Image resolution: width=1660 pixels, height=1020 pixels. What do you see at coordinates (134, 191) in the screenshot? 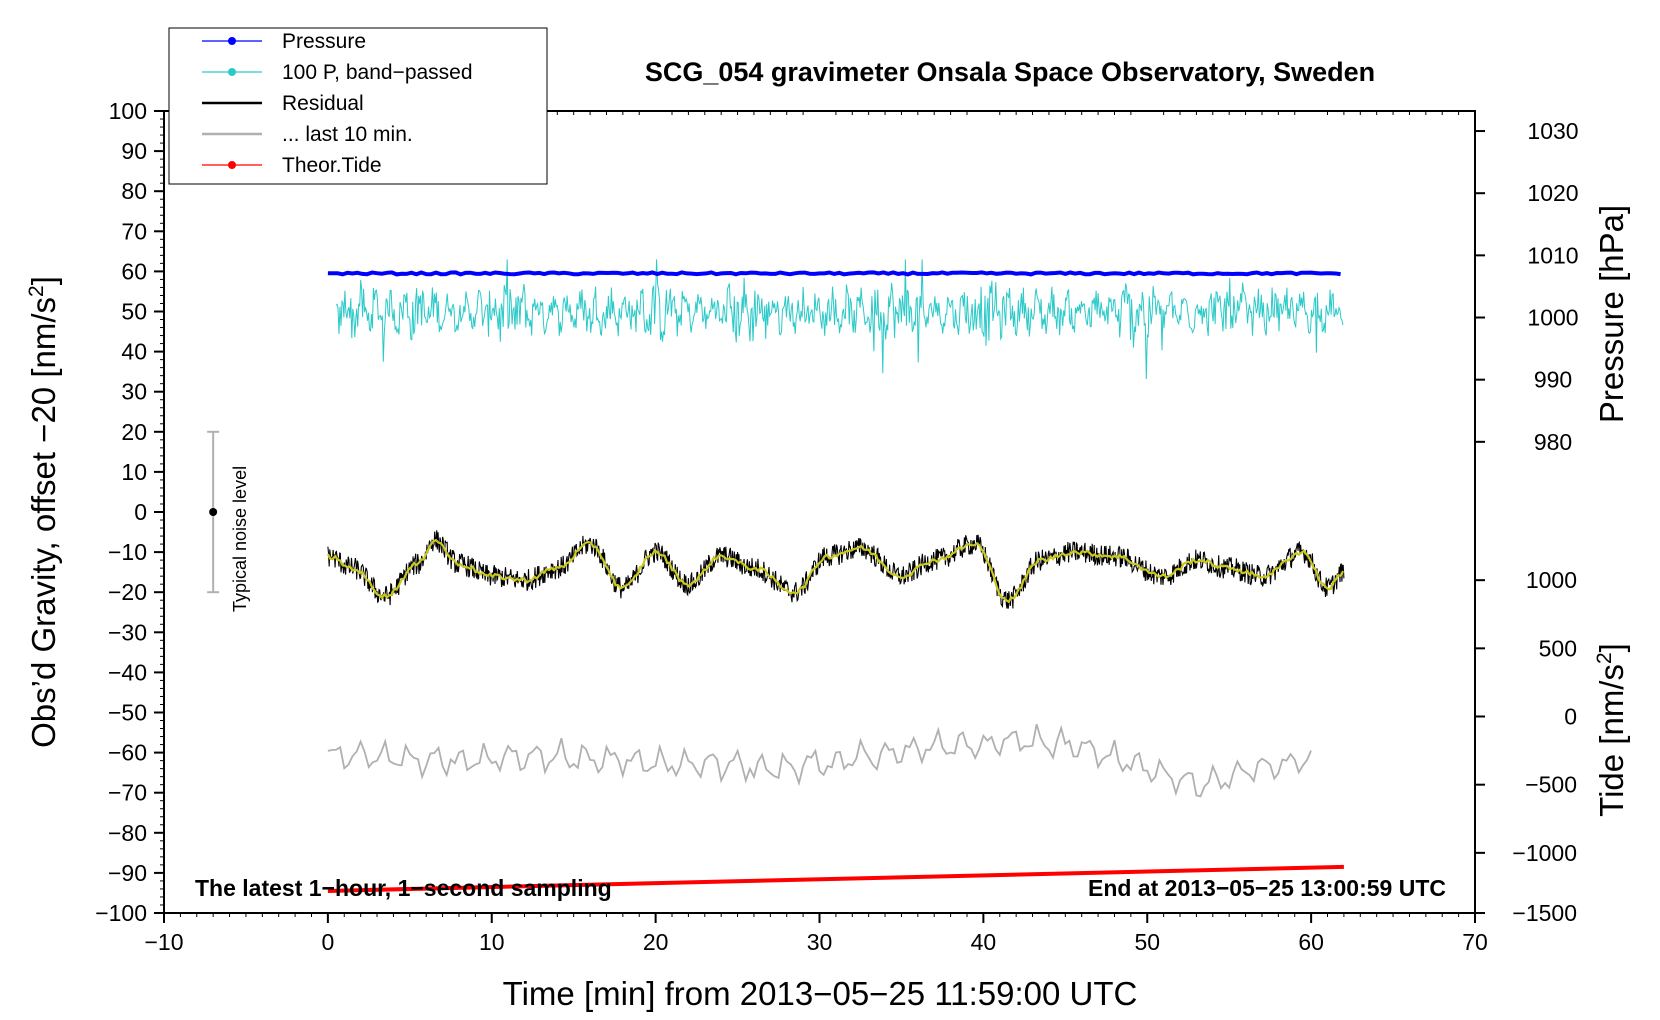
I see `y-tick-label: 80` at bounding box center [134, 191].